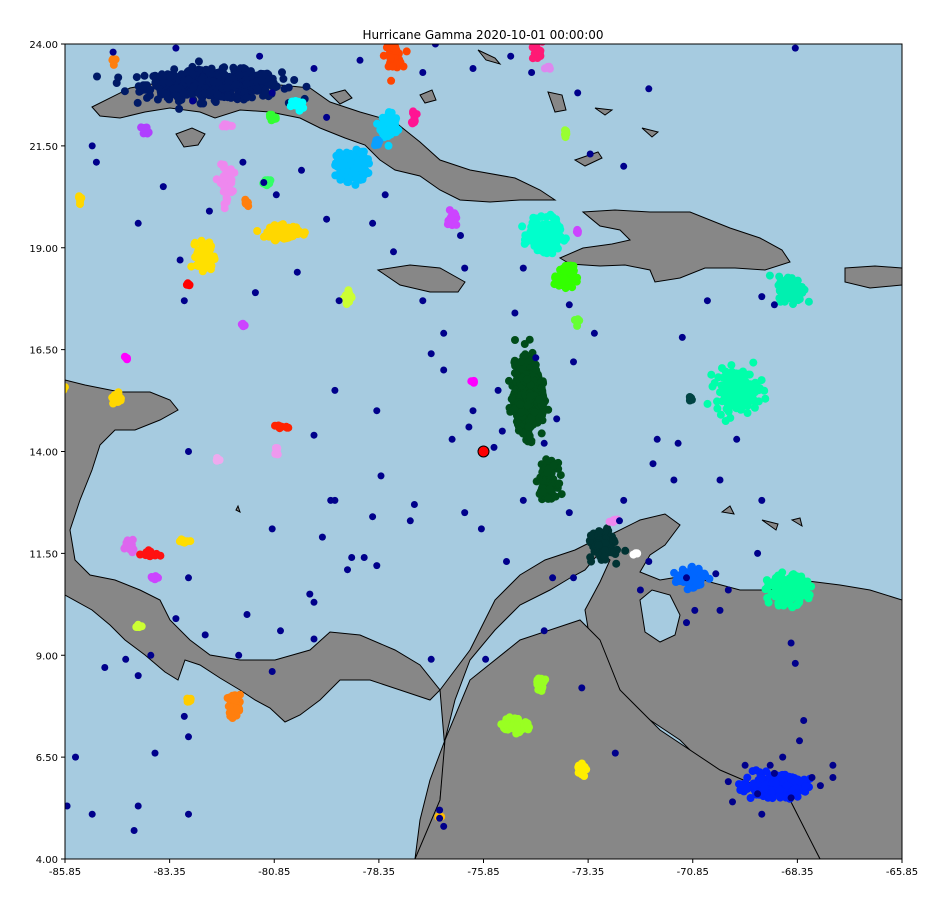  What do you see at coordinates (873, 277) in the screenshot?
I see `land-puerto-rico` at bounding box center [873, 277].